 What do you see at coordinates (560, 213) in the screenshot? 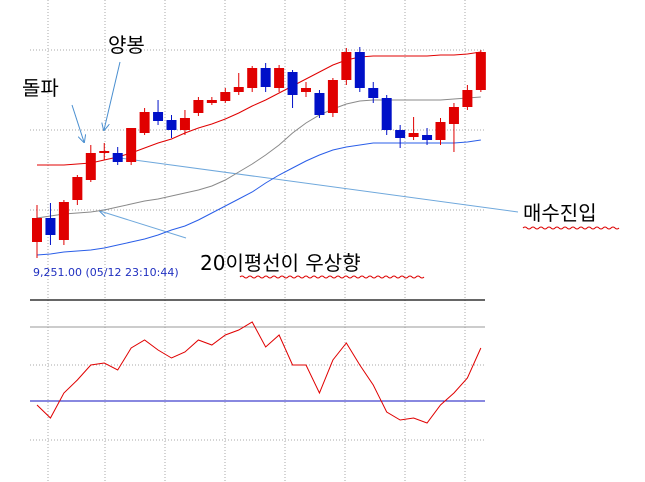
I see `annotation: 매수진입` at bounding box center [560, 213].